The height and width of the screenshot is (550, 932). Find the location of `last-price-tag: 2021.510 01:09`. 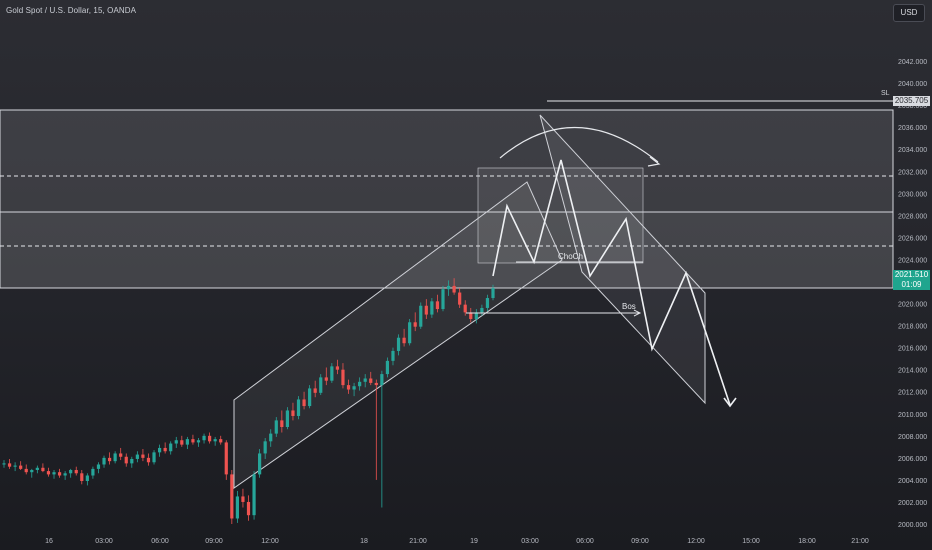

last-price-tag: 2021.510 01:09 is located at coordinates (911, 280).